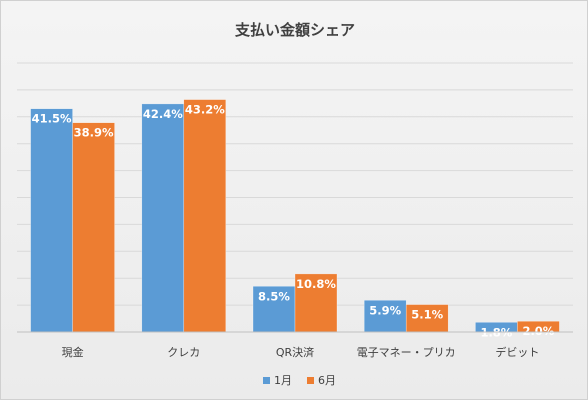 Image resolution: width=588 pixels, height=401 pixels. I want to click on data-label: 5.1%, so click(427, 315).